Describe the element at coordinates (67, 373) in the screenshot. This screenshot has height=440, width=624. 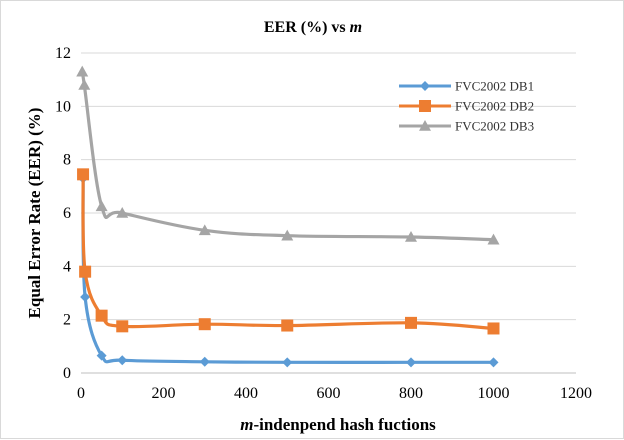
I see `y-tick-label: 0` at that location.